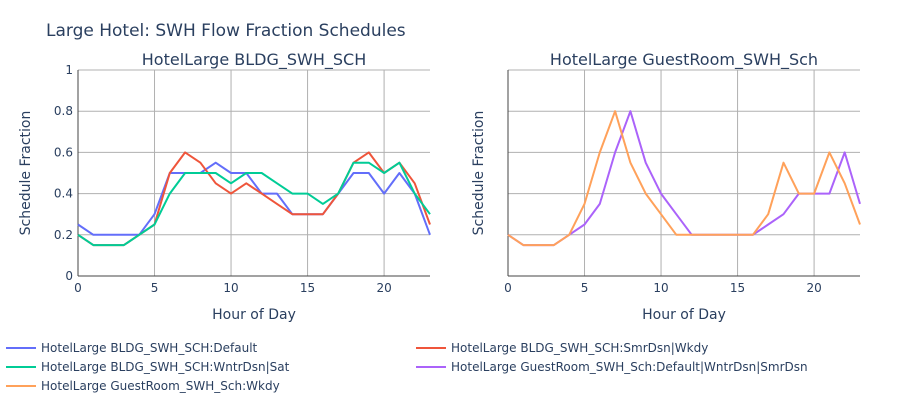  I want to click on figure-title: Large Hotel: SWH Flow Fraction Schedules, so click(226, 31).